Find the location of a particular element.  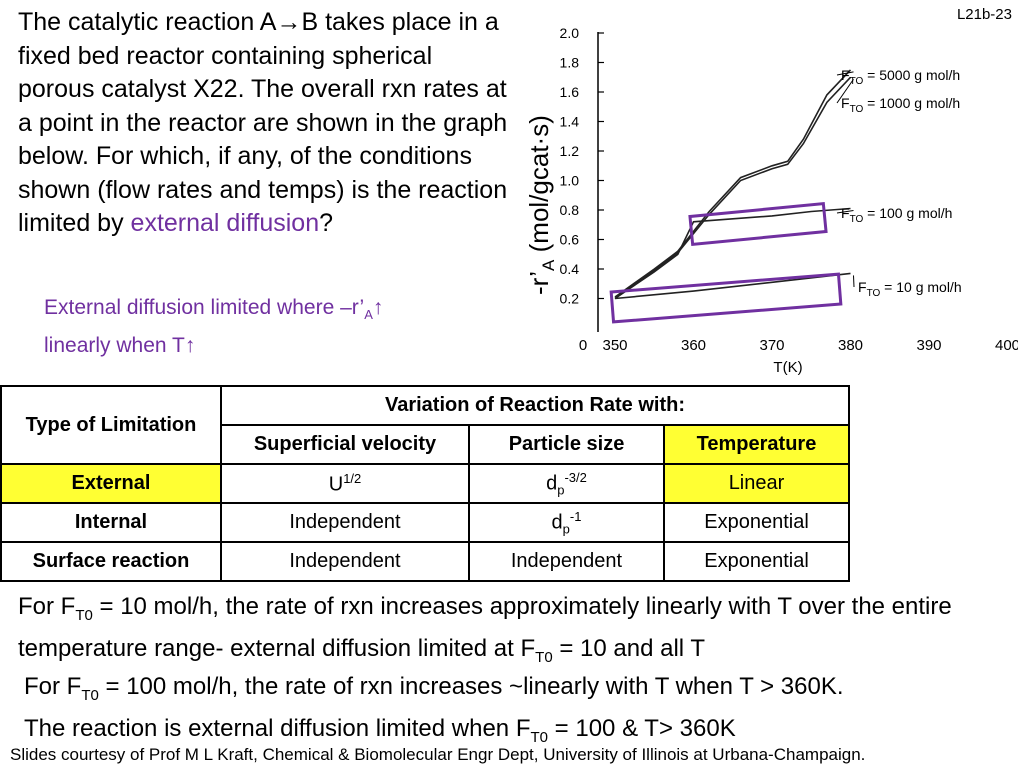

x-tick-label: 400 is located at coordinates (1006, 345).